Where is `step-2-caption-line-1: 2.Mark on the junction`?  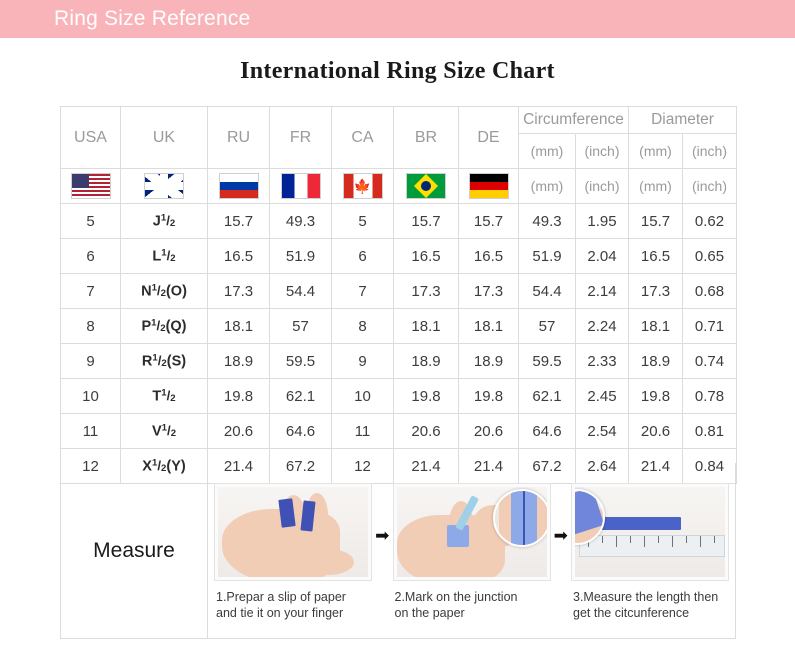
step-2-caption-line-1: 2.Mark on the junction is located at coordinates (456, 596).